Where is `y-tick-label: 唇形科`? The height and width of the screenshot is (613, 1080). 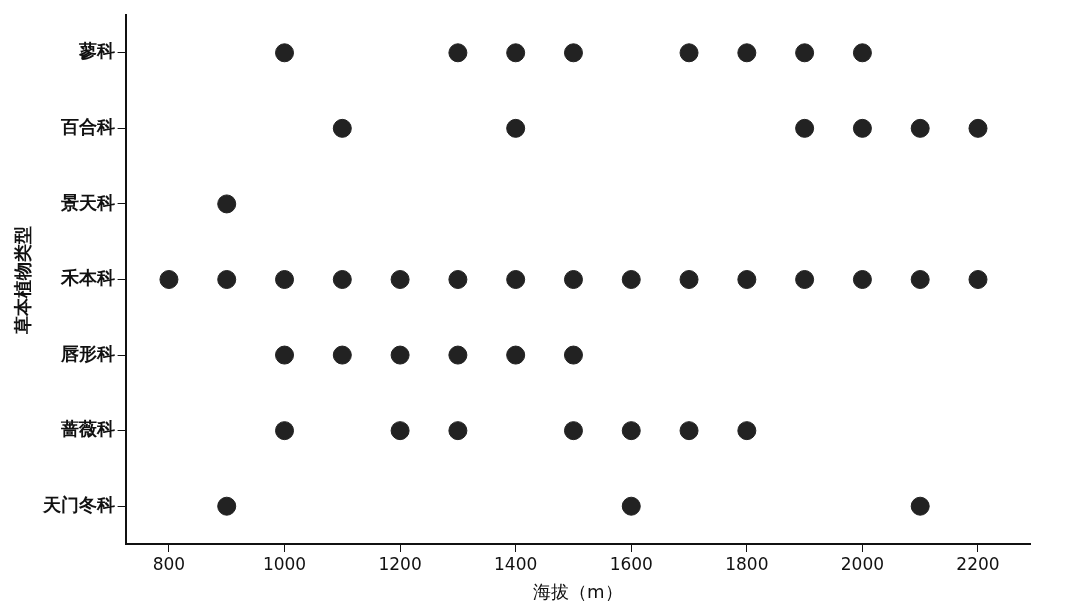
y-tick-label: 唇形科 is located at coordinates (87, 353).